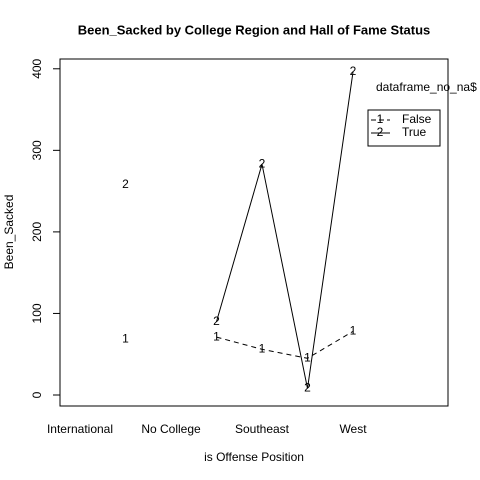  What do you see at coordinates (353, 429) in the screenshot?
I see `x-tick-label: West` at bounding box center [353, 429].